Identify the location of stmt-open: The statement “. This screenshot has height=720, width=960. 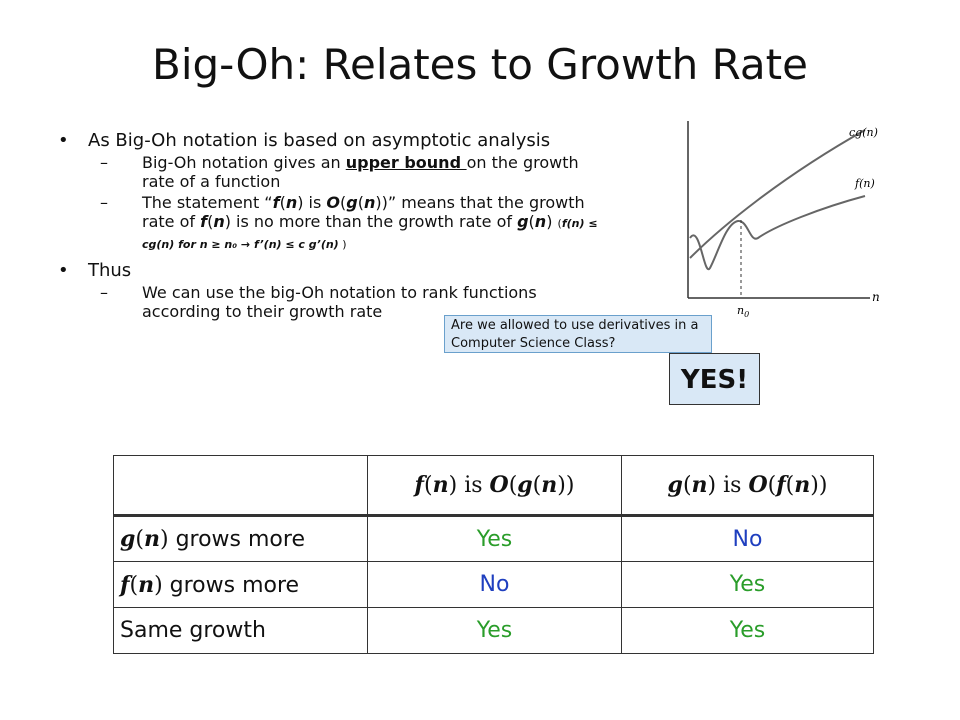
(207, 202).